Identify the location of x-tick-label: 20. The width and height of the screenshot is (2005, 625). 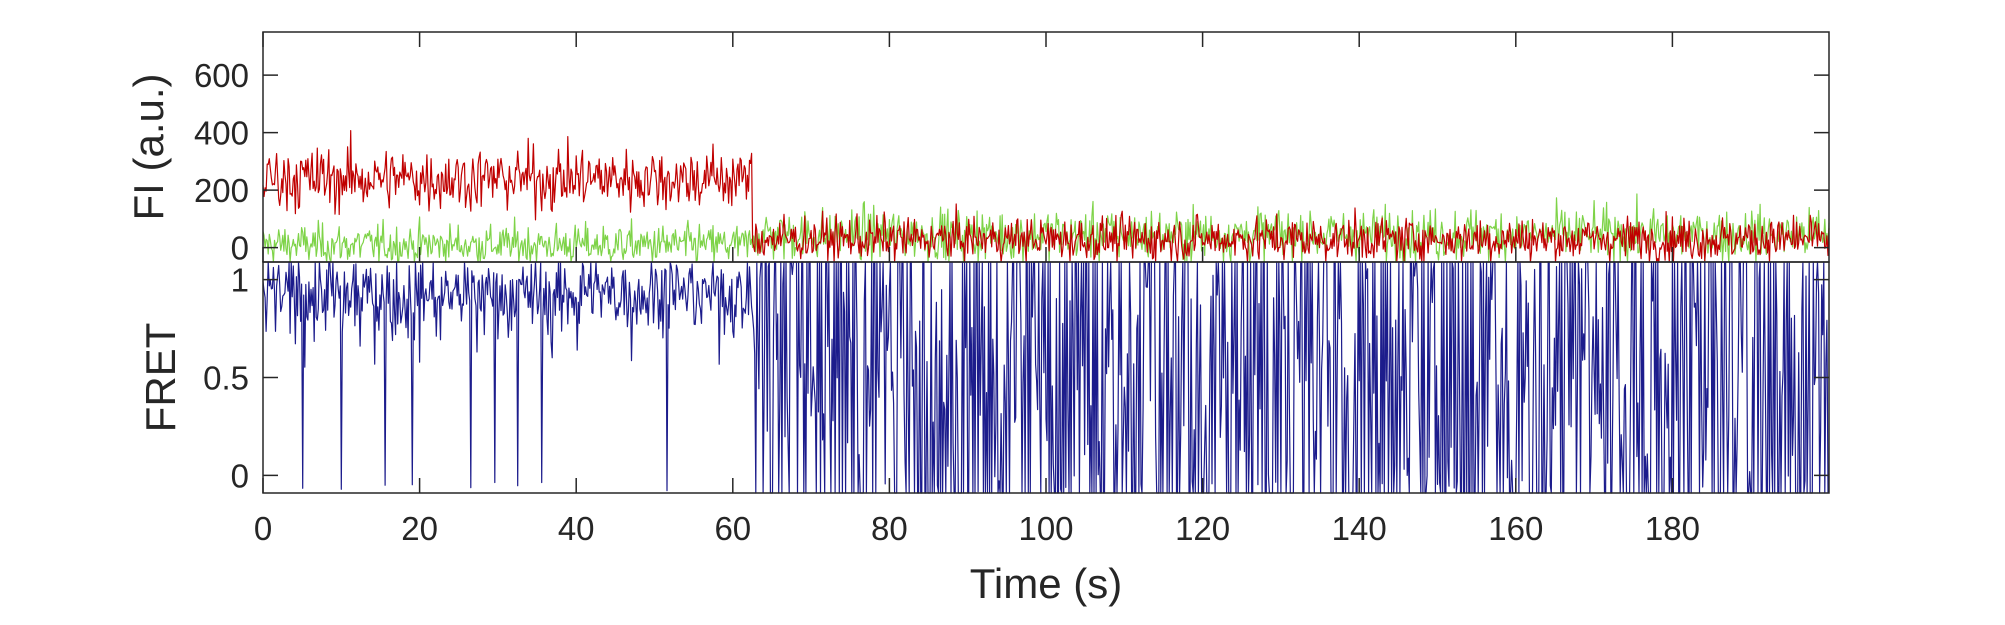
(419, 528).